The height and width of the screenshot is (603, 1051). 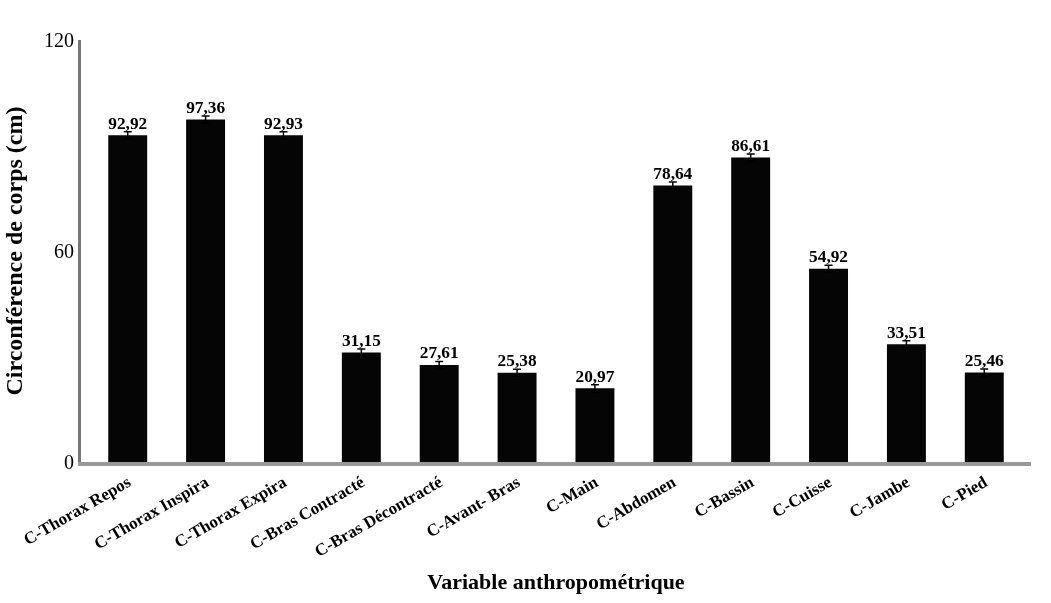 What do you see at coordinates (751, 145) in the screenshot?
I see `data-label: 86,61` at bounding box center [751, 145].